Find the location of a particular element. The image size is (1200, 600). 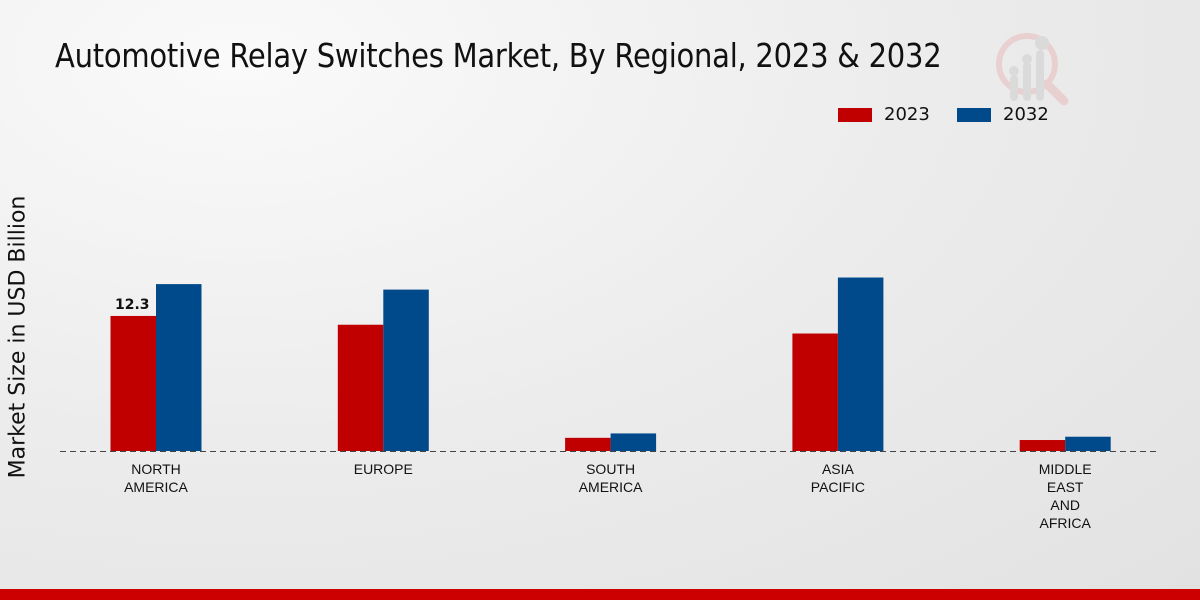

legend-item-2032: 2032 is located at coordinates (1003, 114).